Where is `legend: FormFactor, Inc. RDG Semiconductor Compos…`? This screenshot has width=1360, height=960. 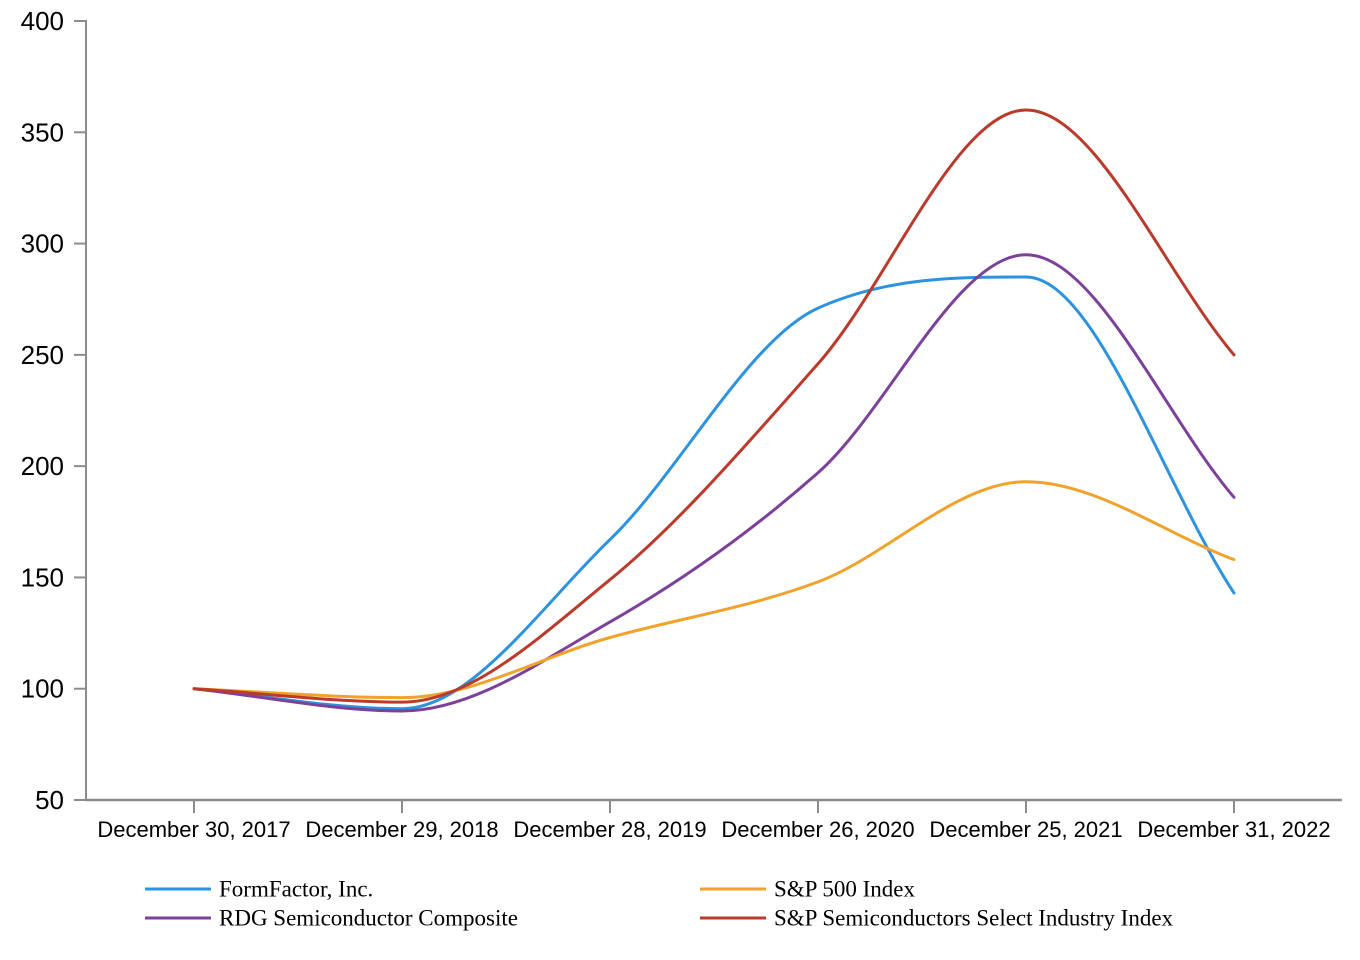
legend: FormFactor, Inc. RDG Semiconductor Compos… is located at coordinates (659, 904).